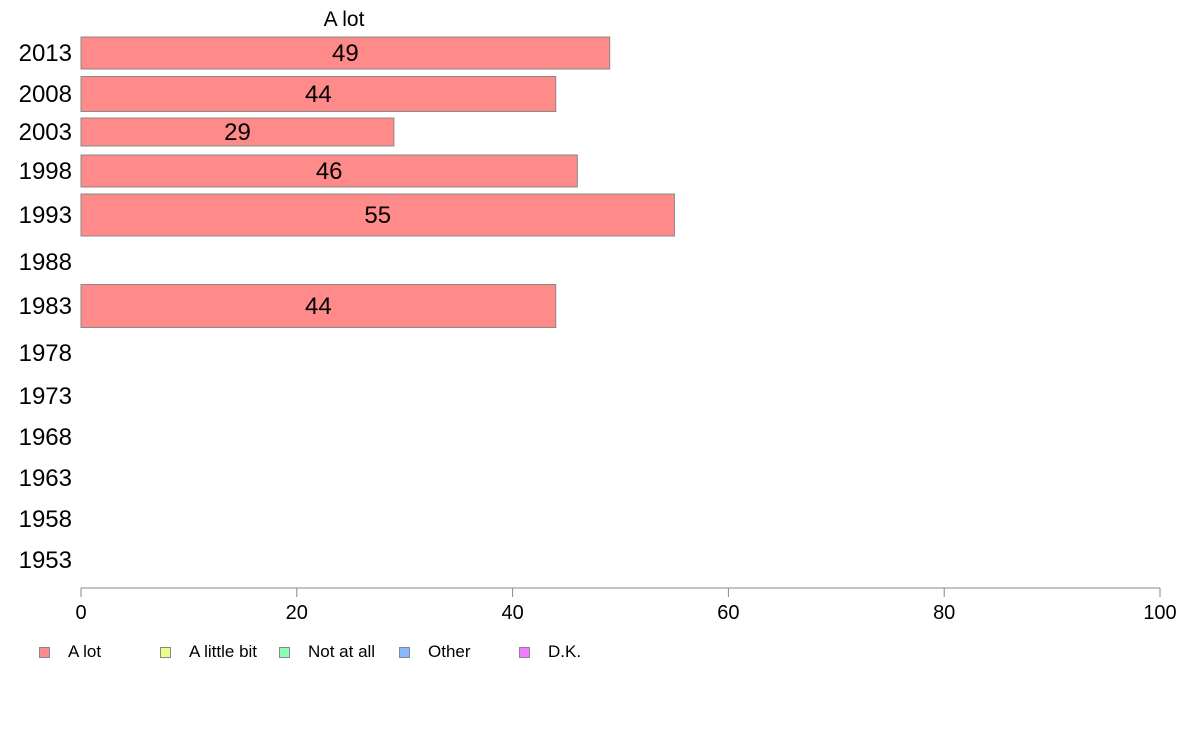  Describe the element at coordinates (45, 306) in the screenshot. I see `year-label: 1983` at that location.